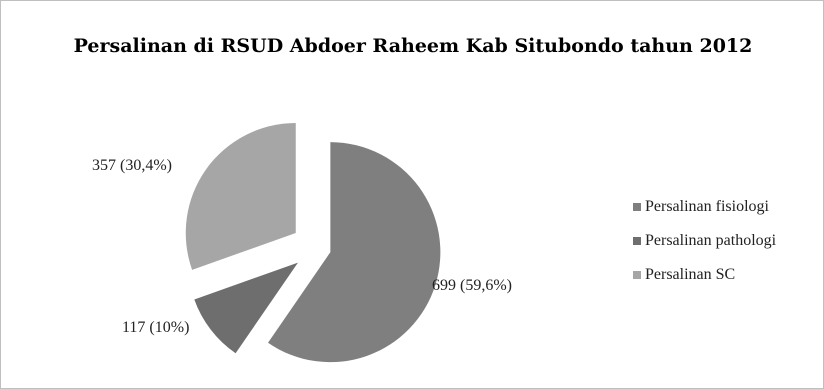 The image size is (824, 389). Describe the element at coordinates (155, 327) in the screenshot. I see `data-label: 117 (10%)` at that location.